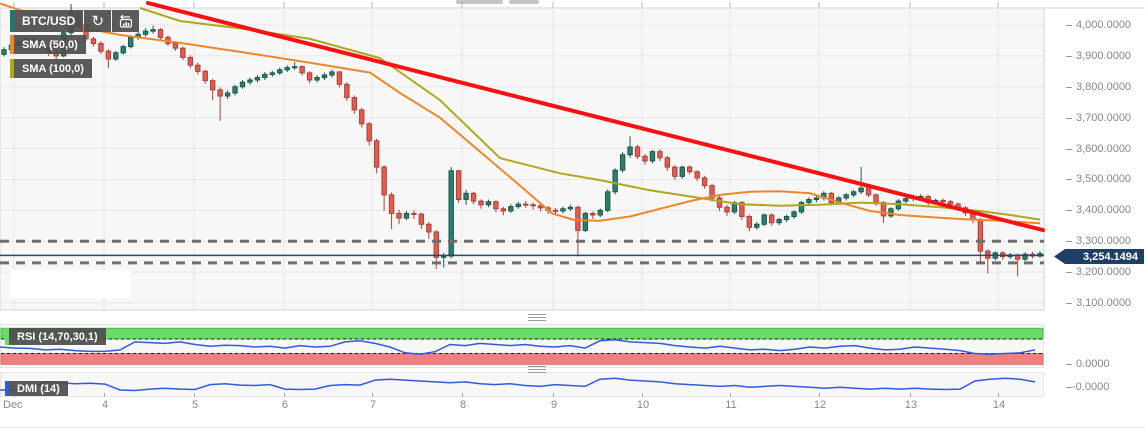  I want to click on price-axis-label: 3,400.0000, so click(1104, 210).